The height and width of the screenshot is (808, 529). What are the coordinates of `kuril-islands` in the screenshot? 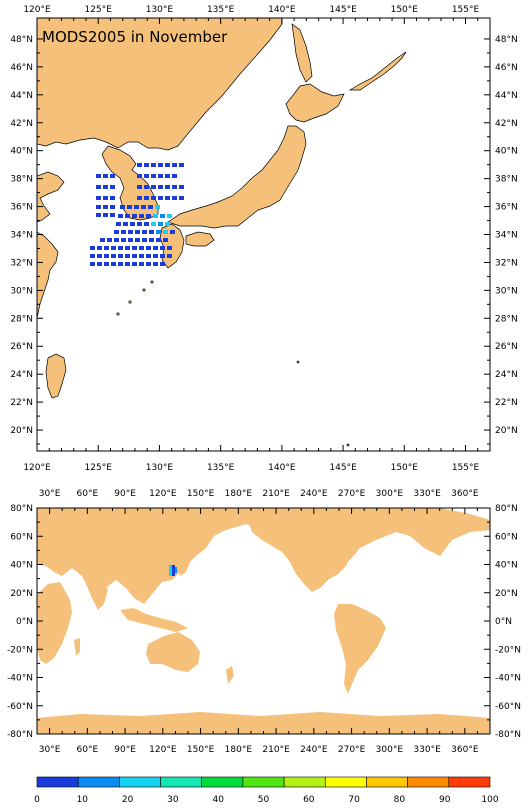 It's located at (377, 71).